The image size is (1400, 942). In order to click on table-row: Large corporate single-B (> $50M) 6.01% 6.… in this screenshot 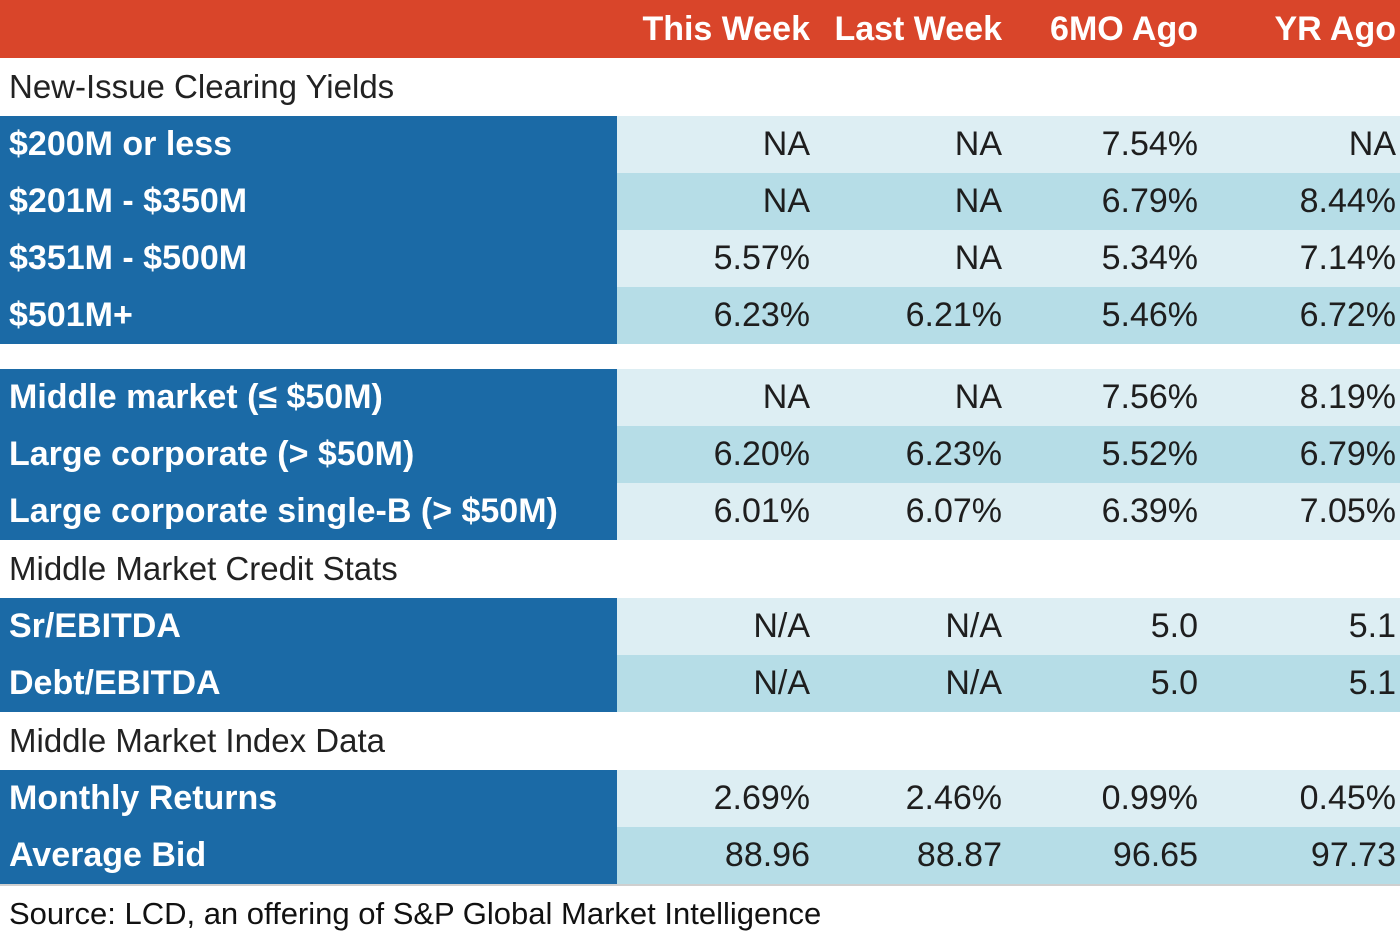, I will do `click(700, 511)`.